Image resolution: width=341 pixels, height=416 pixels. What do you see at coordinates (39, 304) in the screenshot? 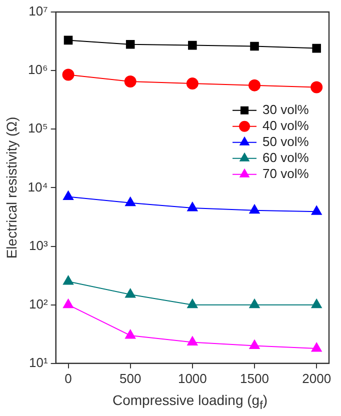
I see `y-tick-label: 10²` at bounding box center [39, 304].